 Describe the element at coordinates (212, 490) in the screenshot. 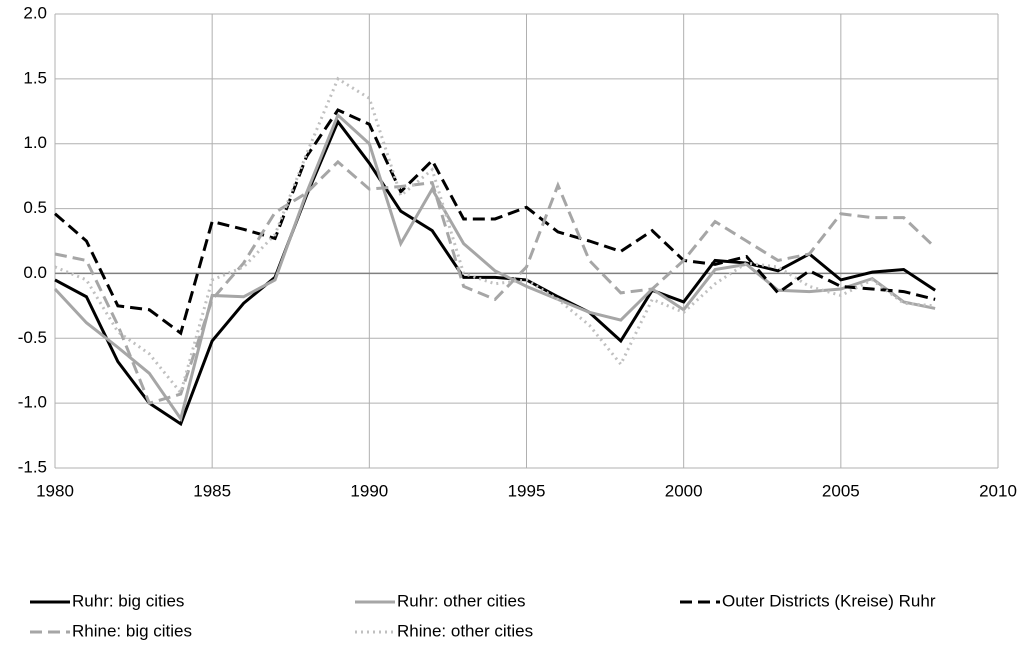

I see `x-tick-label: 1985` at that location.